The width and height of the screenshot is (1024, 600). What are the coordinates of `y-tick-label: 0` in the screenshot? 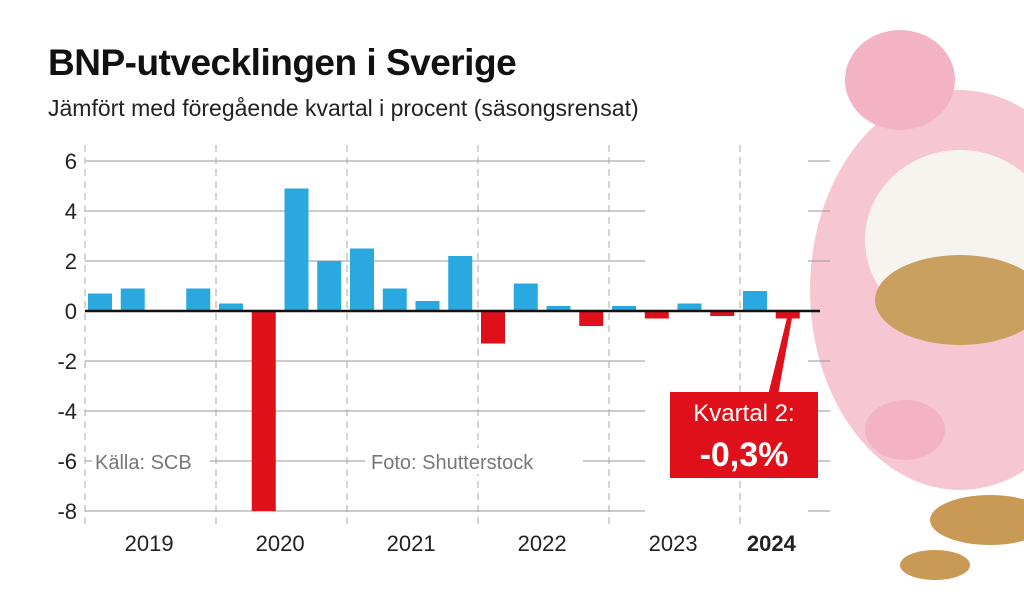 It's located at (71, 311).